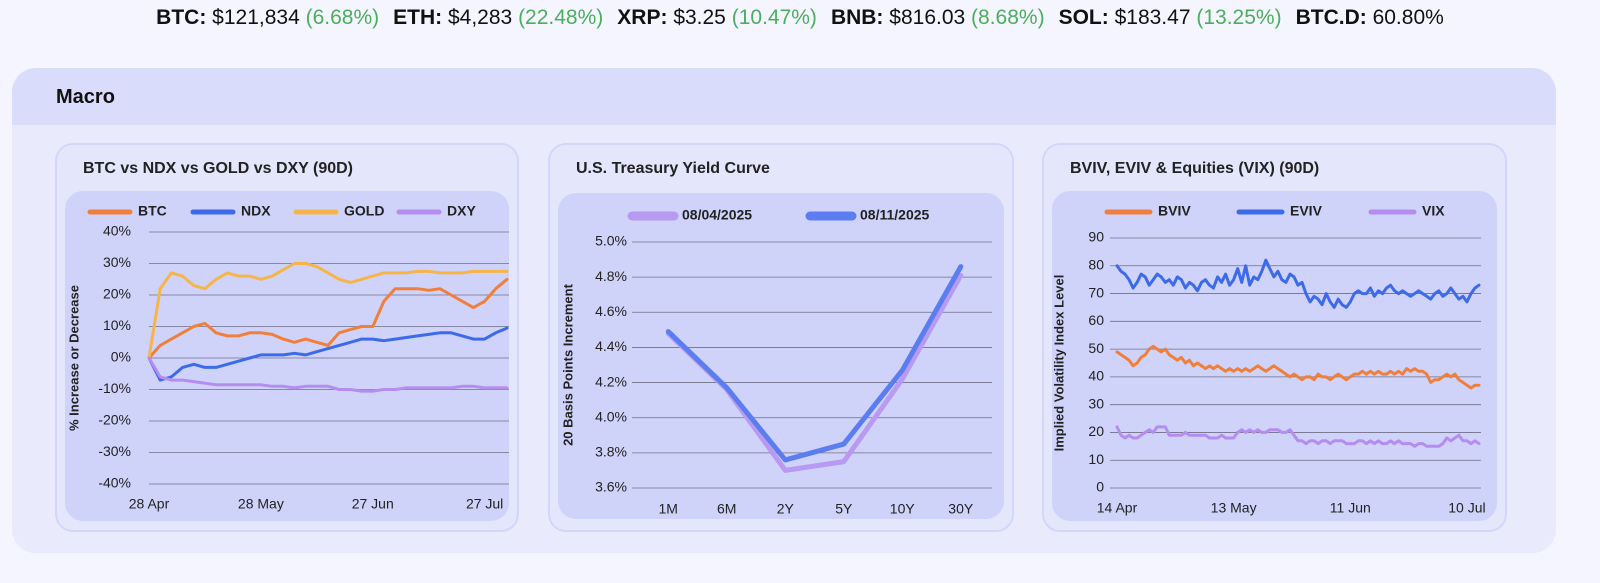 The height and width of the screenshot is (583, 1600). I want to click on chart-title: U.S. Treasury Yield Curve, so click(673, 168).